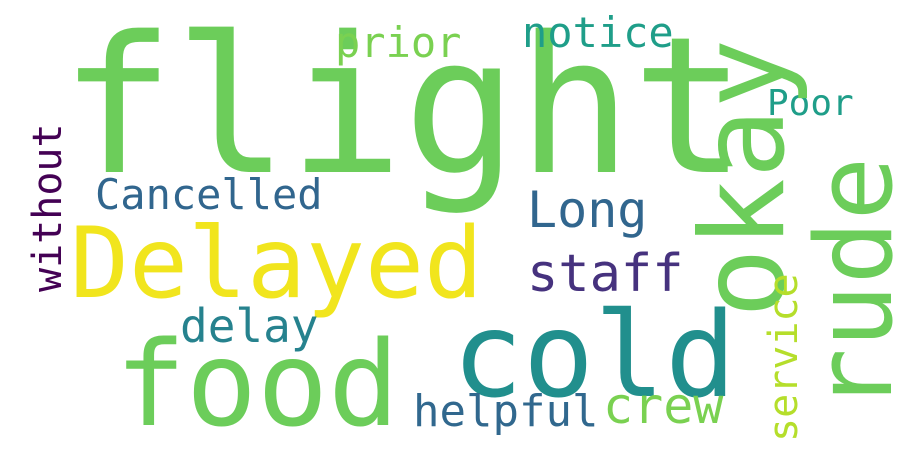  Describe the element at coordinates (398, 42) in the screenshot. I see `word-prior: prior` at that location.